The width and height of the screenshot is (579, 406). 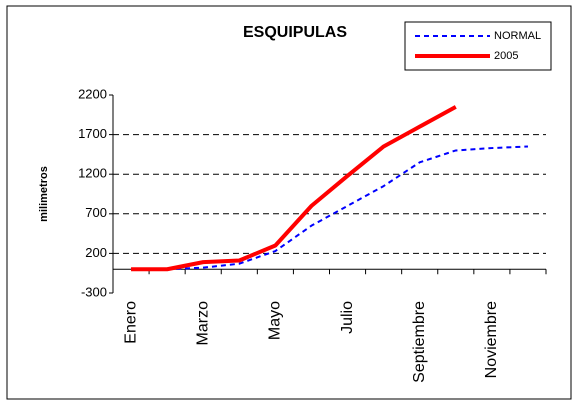 What do you see at coordinates (478, 46) in the screenshot?
I see `legend` at bounding box center [478, 46].